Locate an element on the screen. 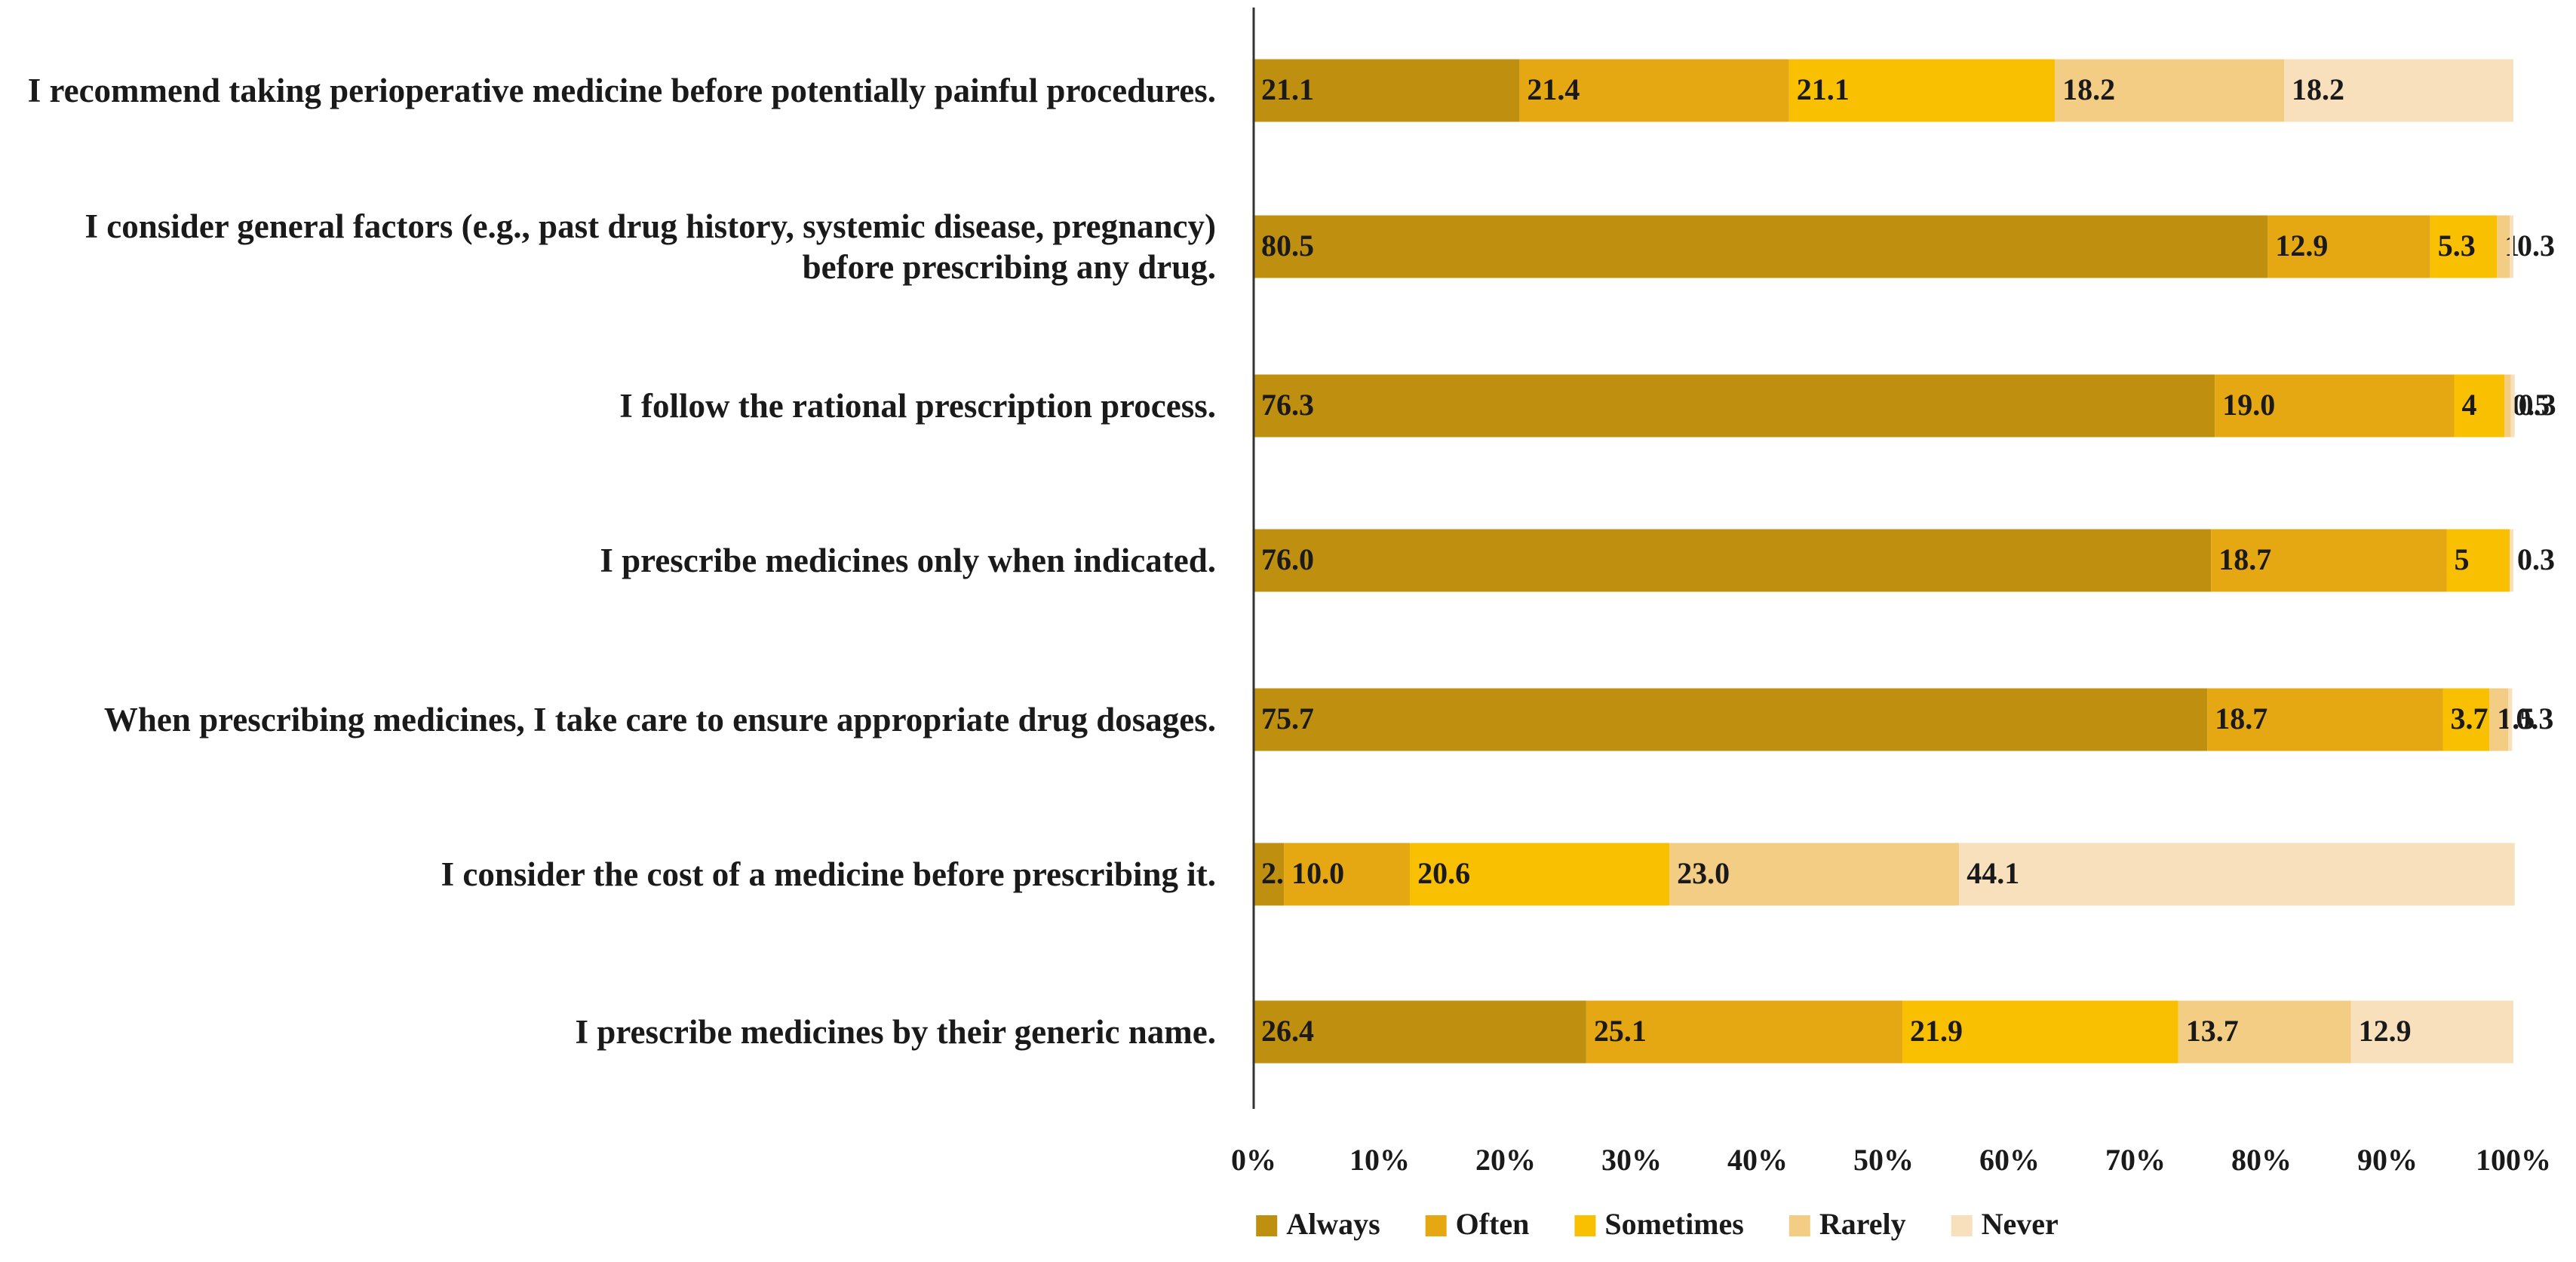 The height and width of the screenshot is (1262, 2576). x-tick-label: 20% is located at coordinates (1505, 1160).